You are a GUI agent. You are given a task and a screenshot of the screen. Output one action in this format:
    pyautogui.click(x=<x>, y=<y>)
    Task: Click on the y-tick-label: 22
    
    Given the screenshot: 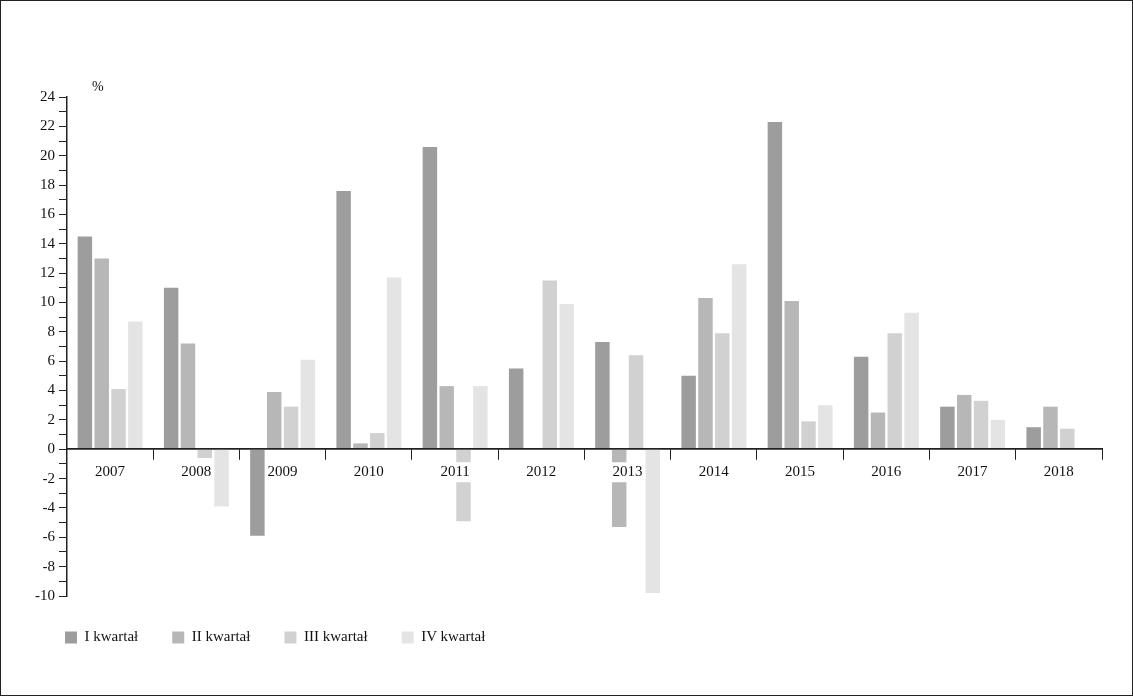 What is the action you would take?
    pyautogui.click(x=47, y=125)
    